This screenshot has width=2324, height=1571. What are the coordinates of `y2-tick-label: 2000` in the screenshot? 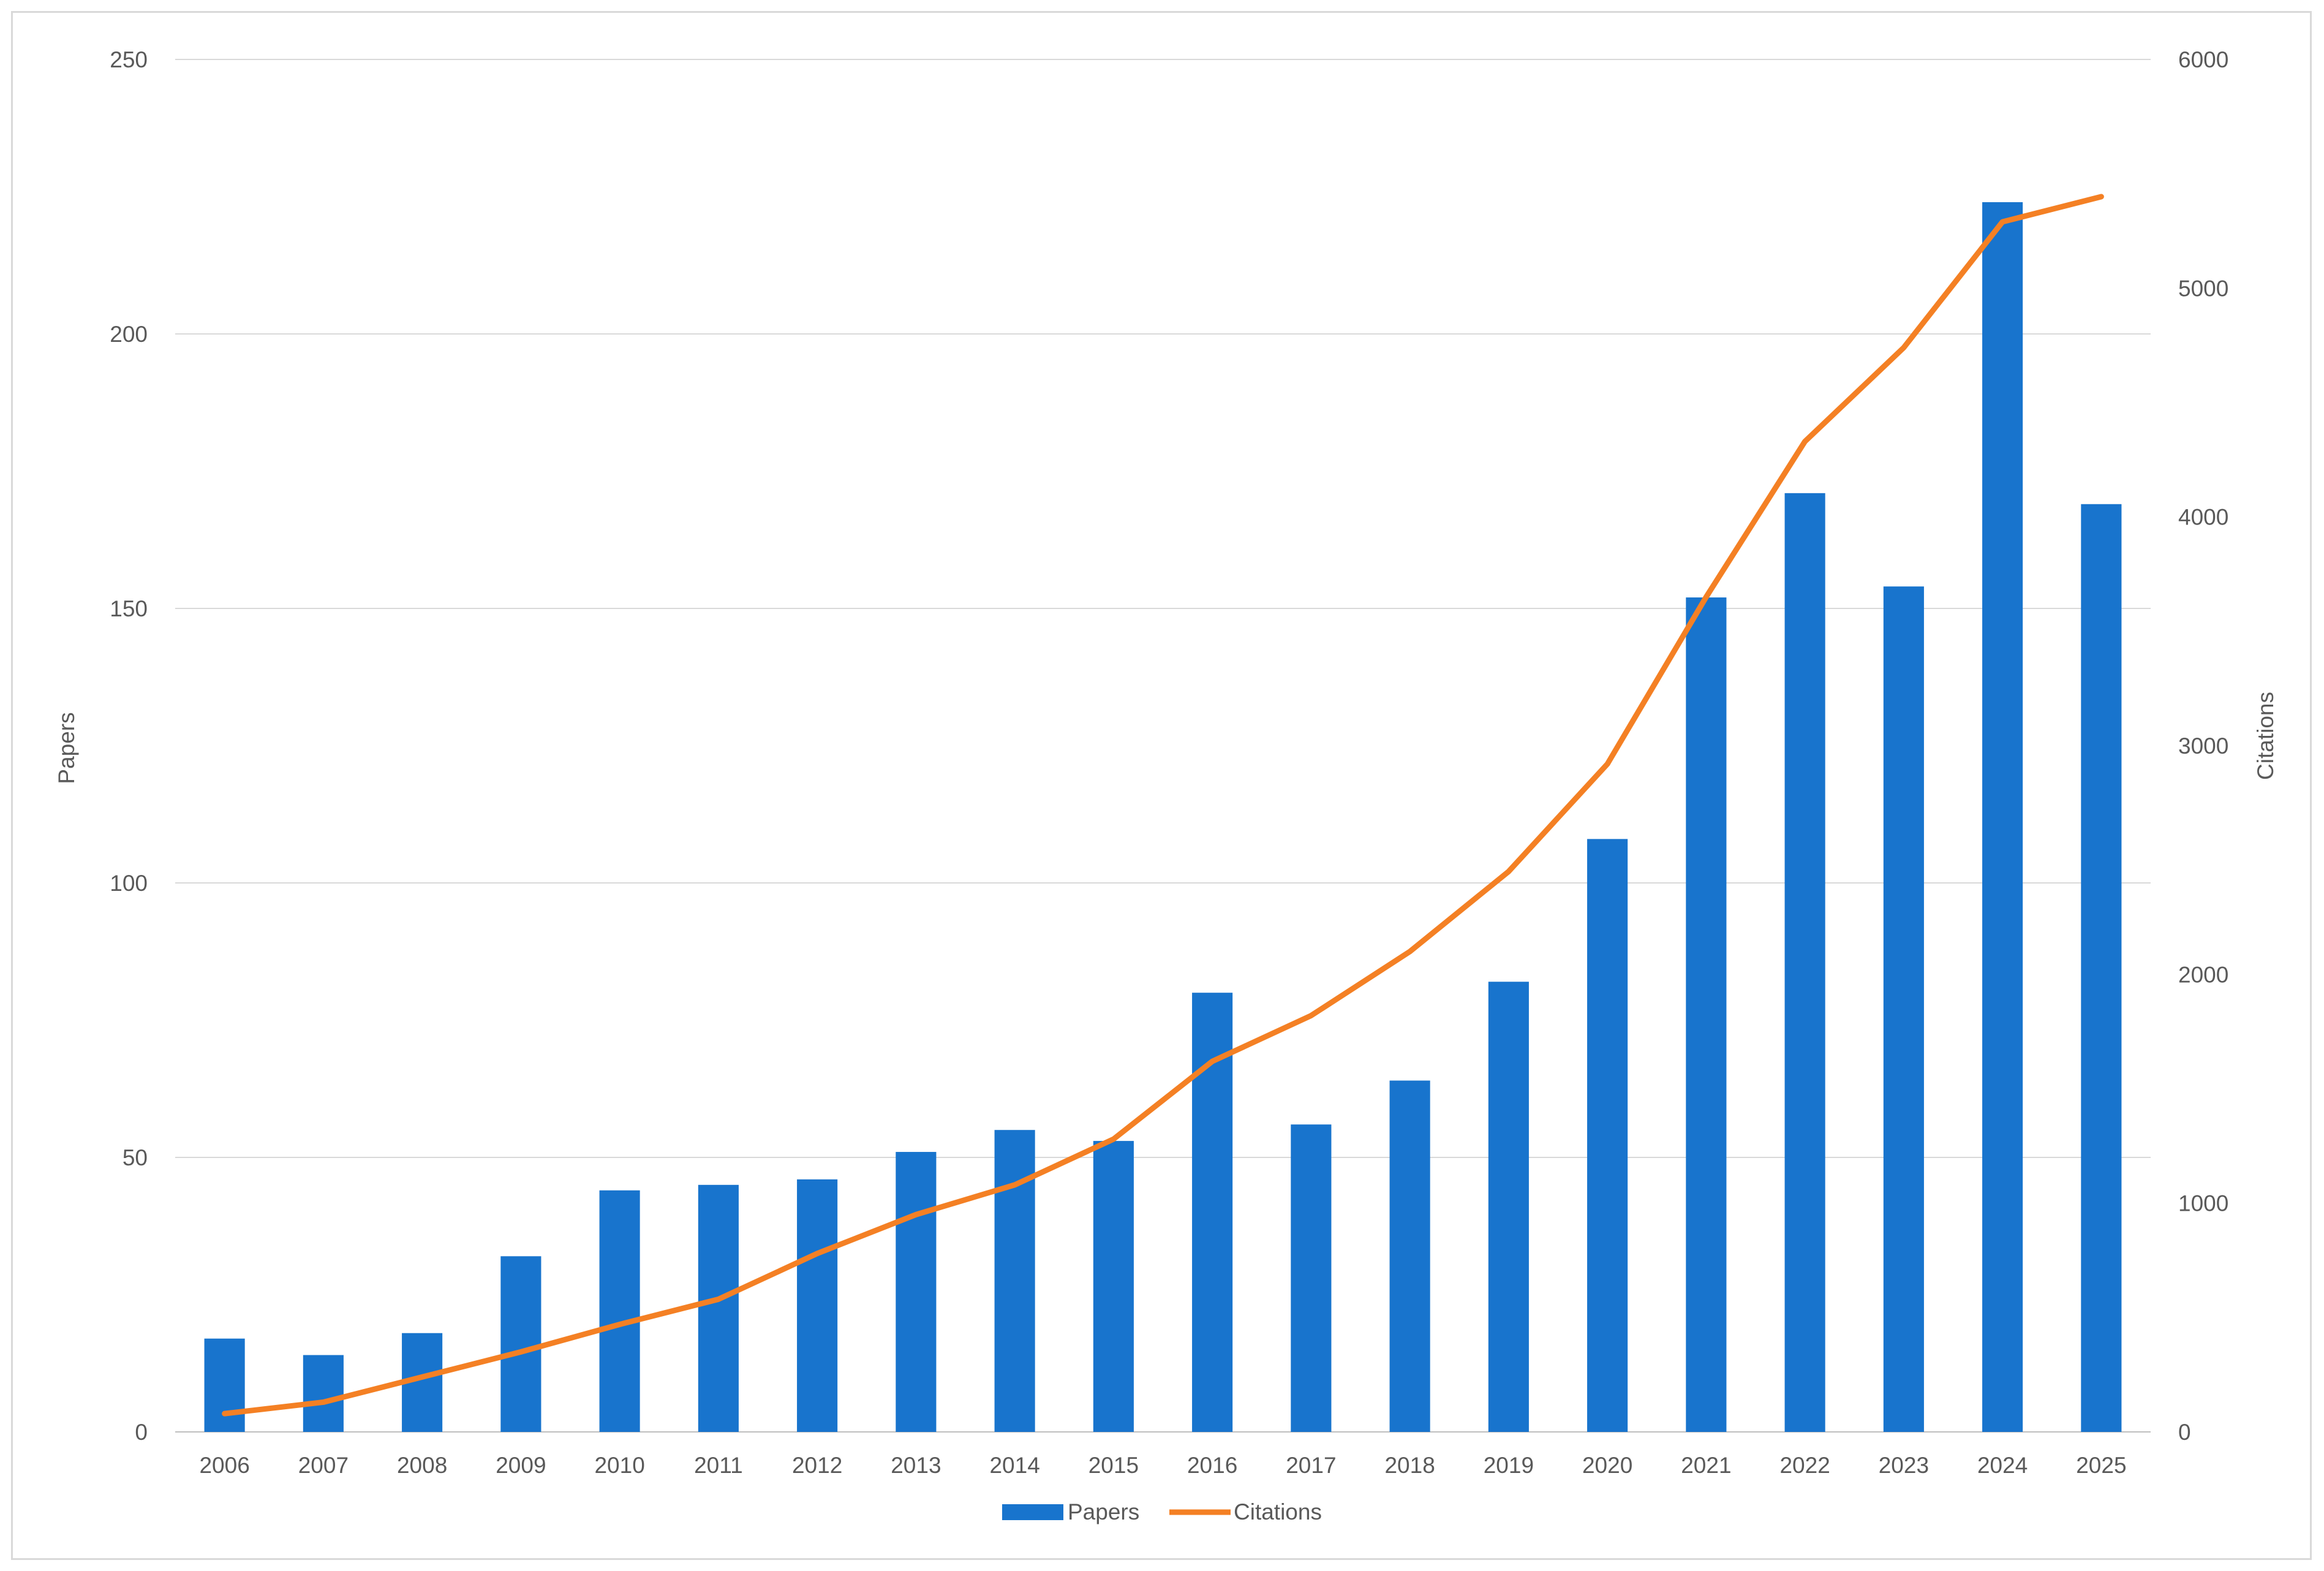 It's located at (2203, 975).